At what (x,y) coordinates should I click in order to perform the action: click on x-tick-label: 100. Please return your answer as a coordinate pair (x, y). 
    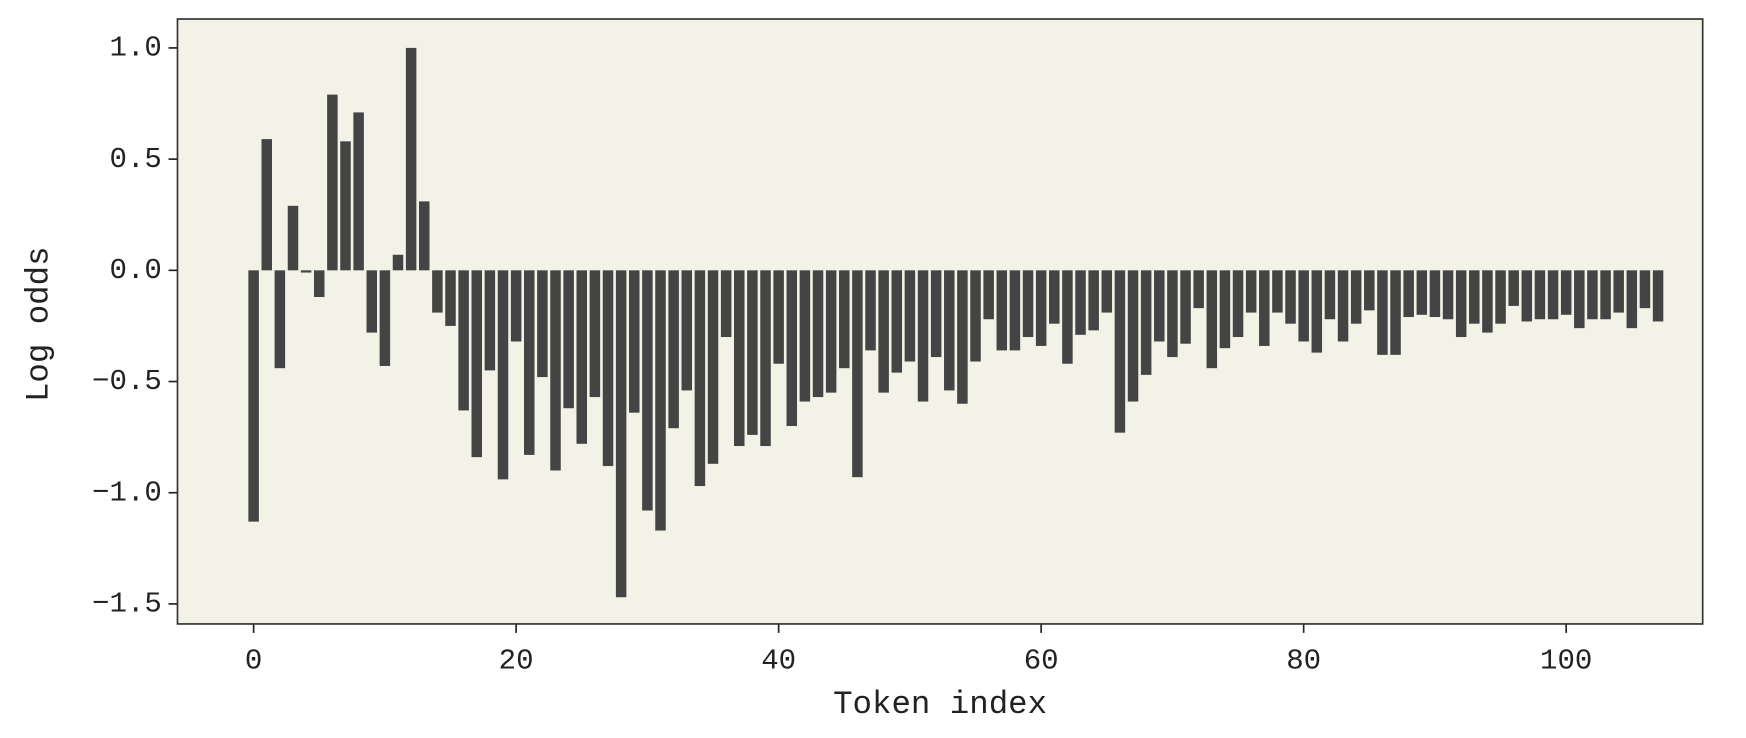
    Looking at the image, I should click on (1566, 661).